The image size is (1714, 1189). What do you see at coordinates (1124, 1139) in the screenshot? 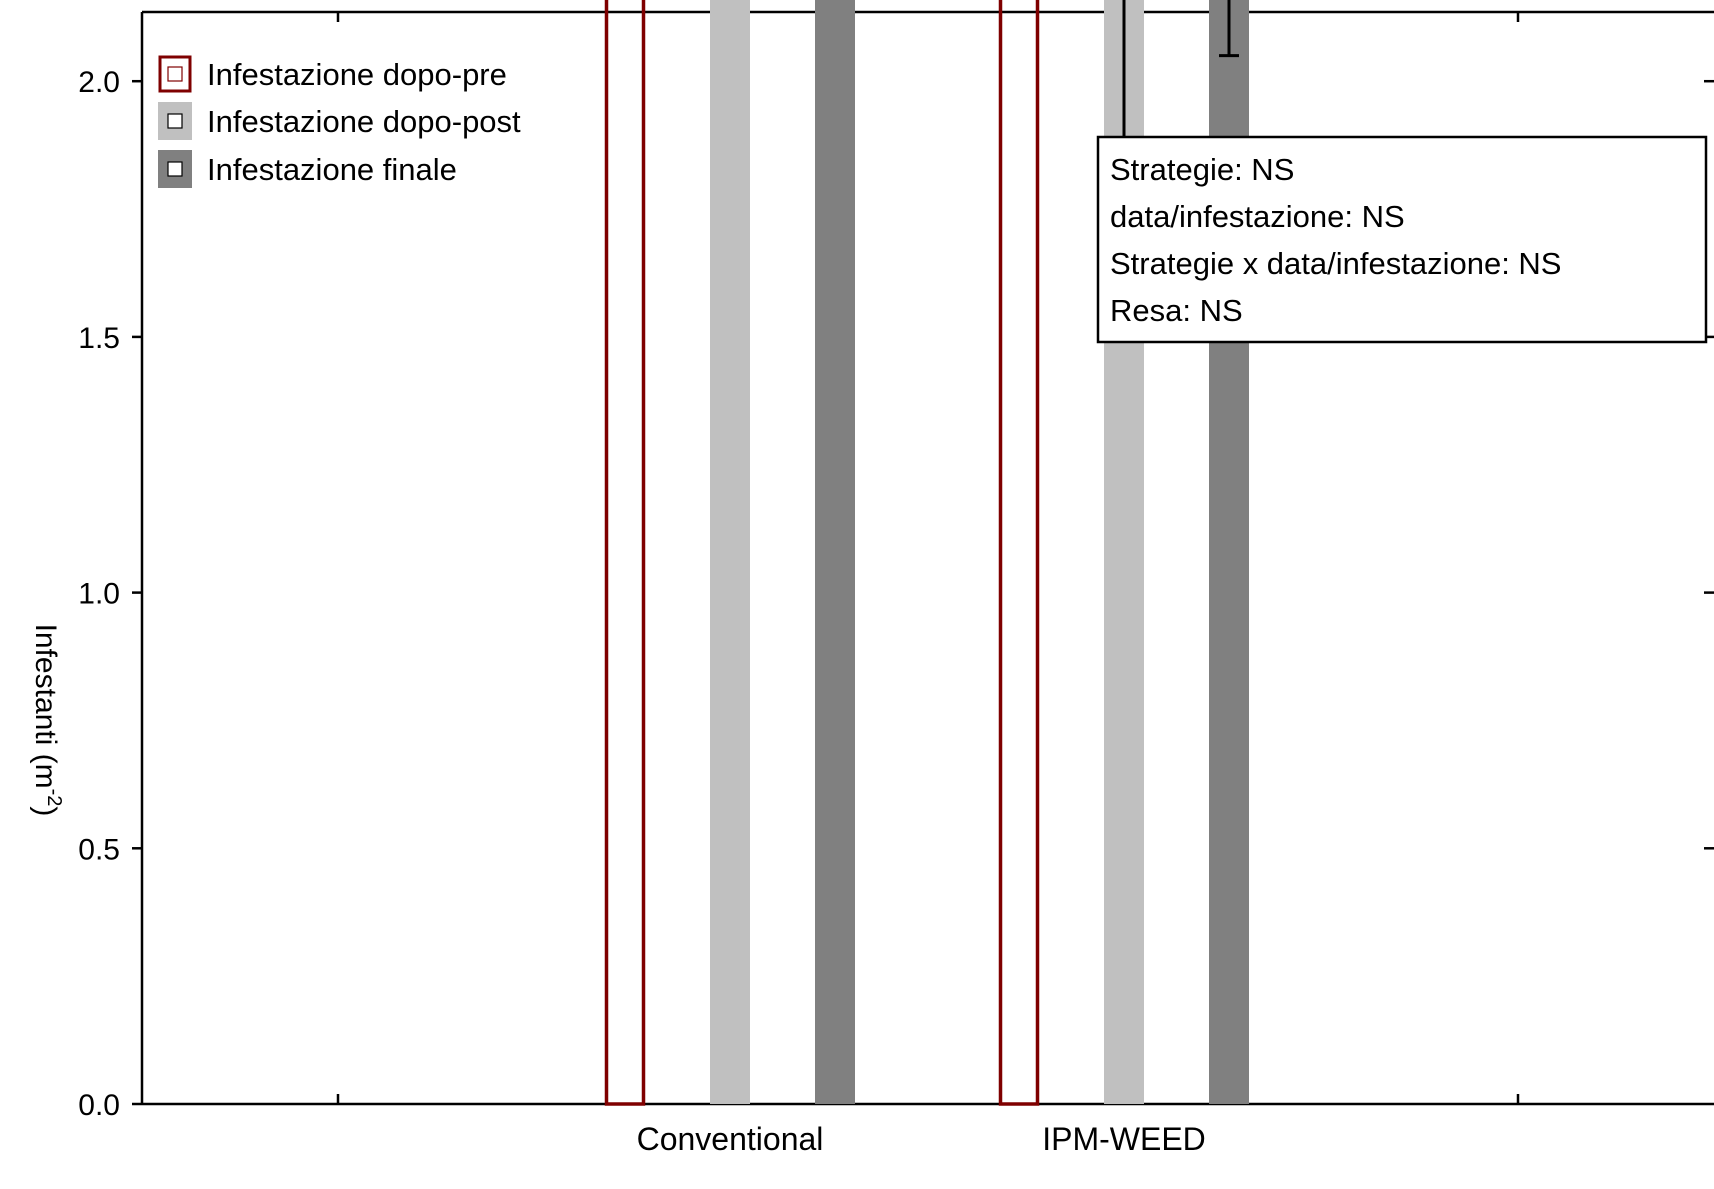
I see `x-tick-label: IPM-WEED` at bounding box center [1124, 1139].